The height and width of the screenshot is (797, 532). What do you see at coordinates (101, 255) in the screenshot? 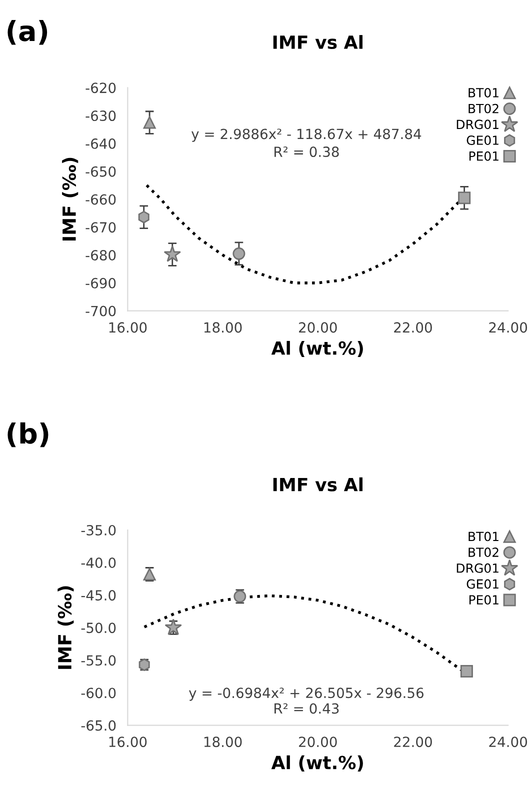
I see `y-tick-label: -680` at bounding box center [101, 255].